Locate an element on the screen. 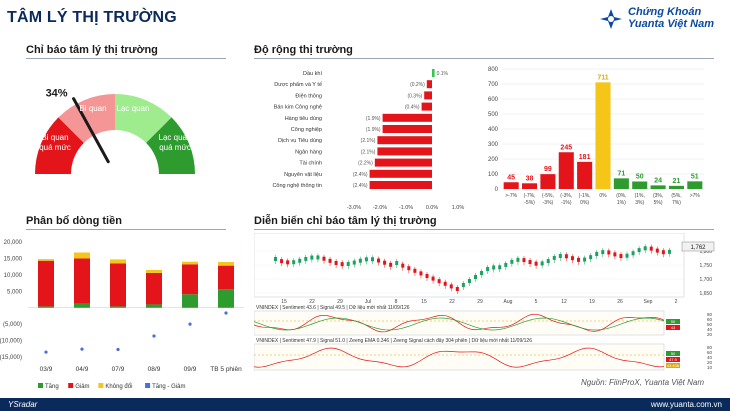  breadth-value-label: 181 is located at coordinates (585, 157).